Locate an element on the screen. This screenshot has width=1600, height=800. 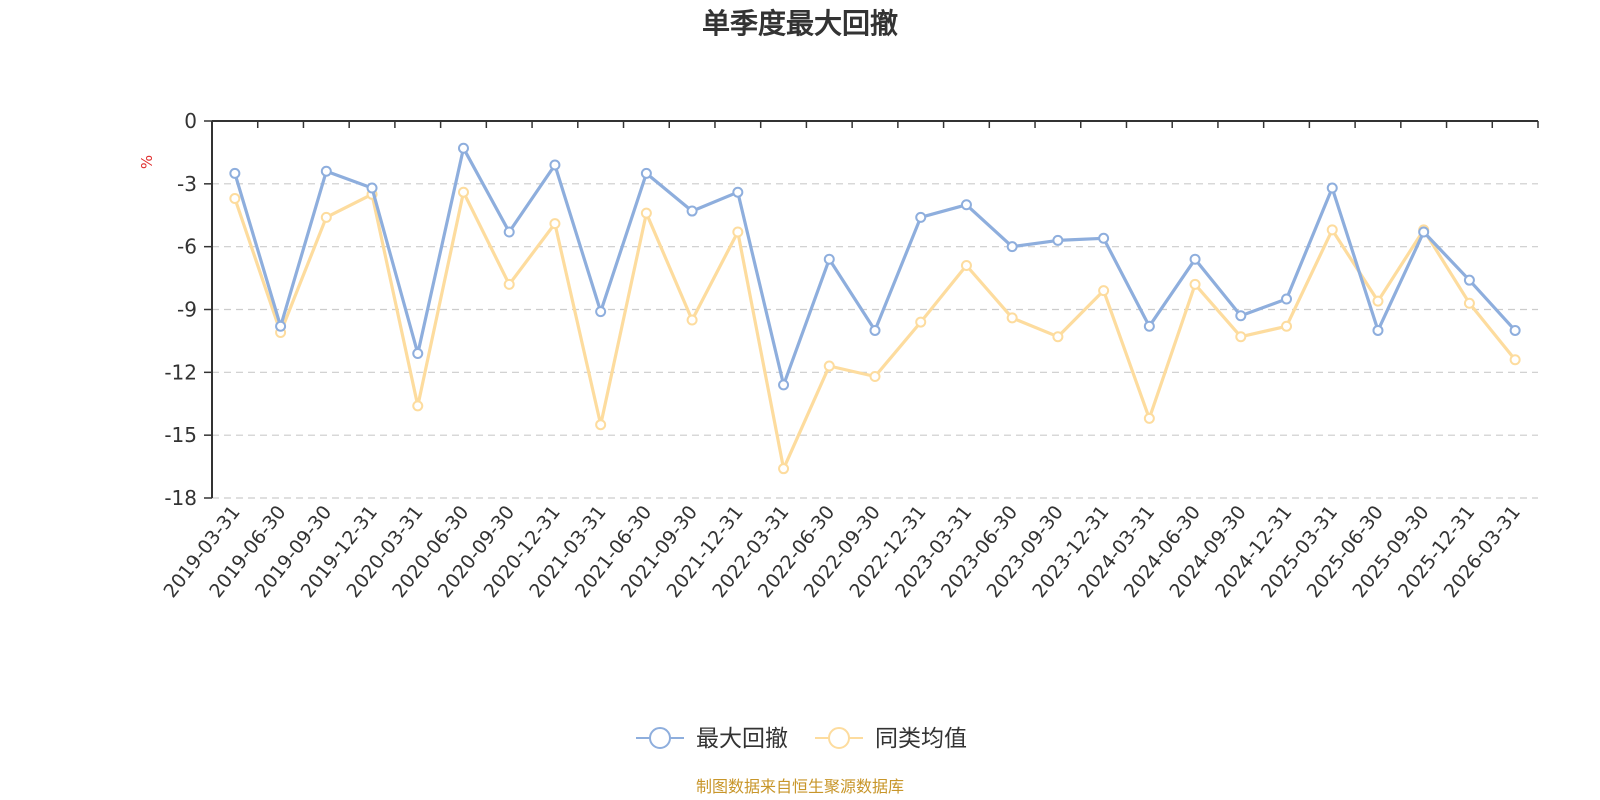
y-tick-label: -12 is located at coordinates (180, 372).